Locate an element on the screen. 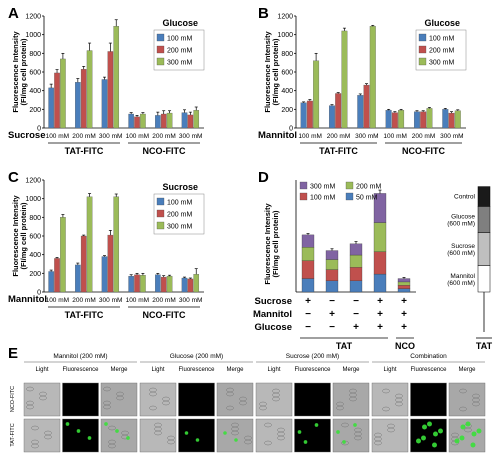  control-stack-segment is located at coordinates (484, 279).